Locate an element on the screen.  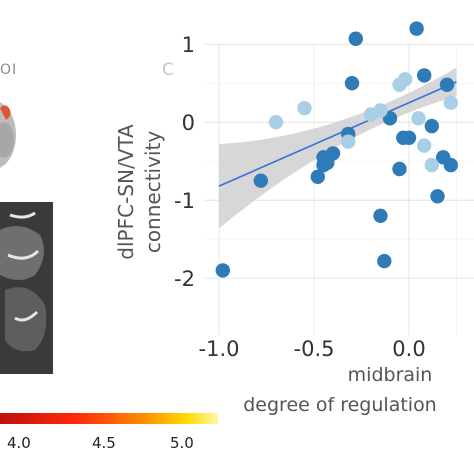
x-tick-label: -0.5 is located at coordinates (314, 349).